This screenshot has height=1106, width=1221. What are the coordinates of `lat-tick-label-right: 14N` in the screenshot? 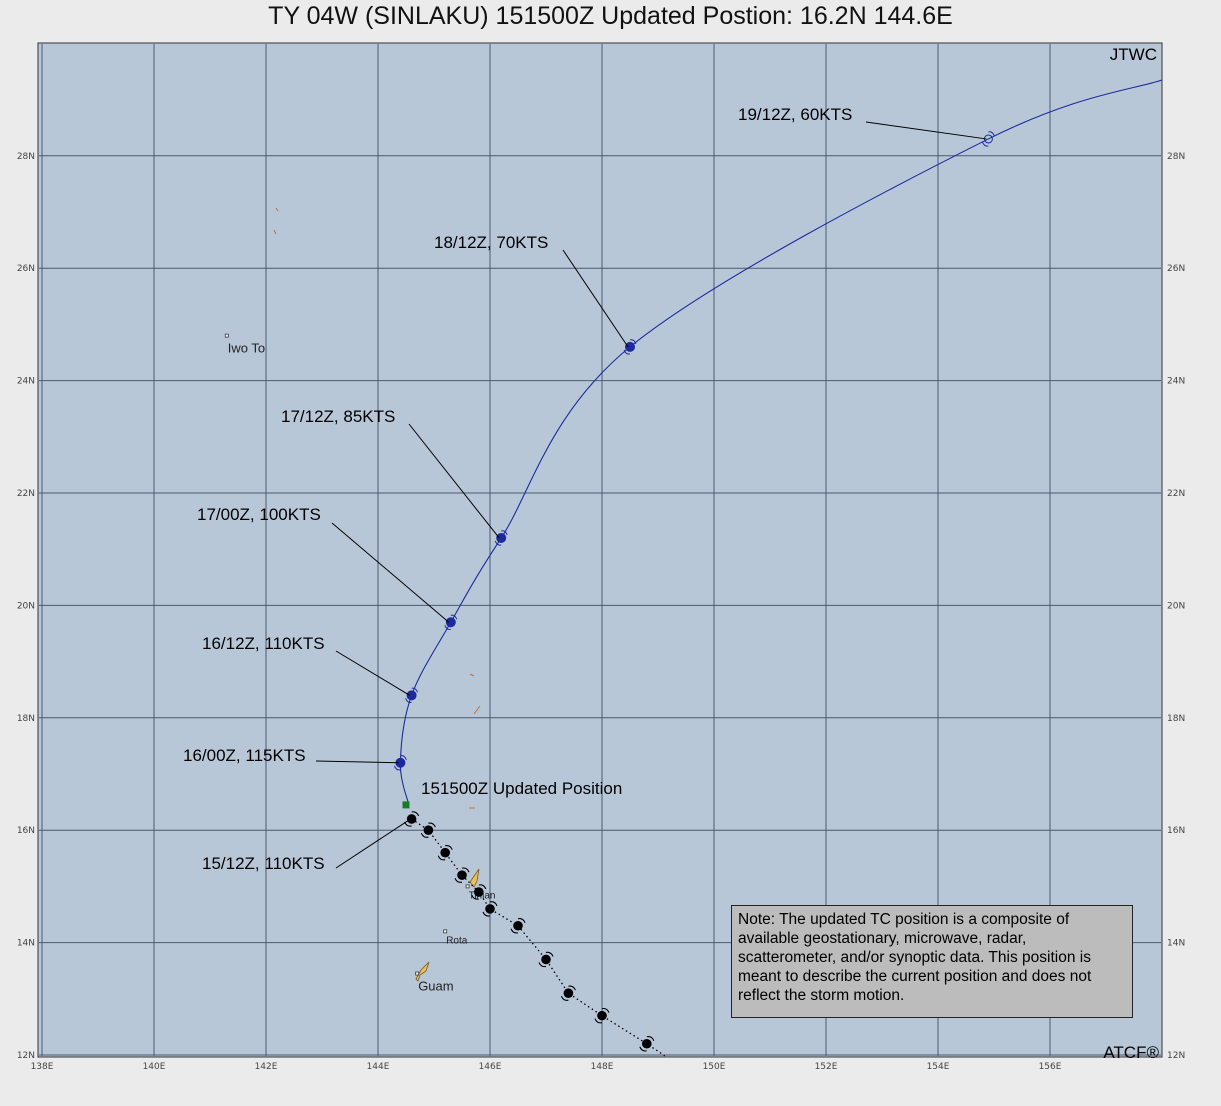 It's located at (1176, 944).